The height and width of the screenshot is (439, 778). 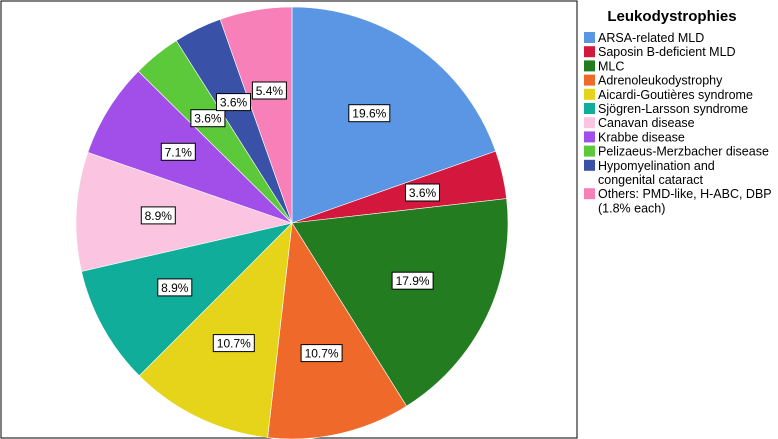 I want to click on legend-item: Sjögren-Larsson syndrome, so click(x=666, y=109).